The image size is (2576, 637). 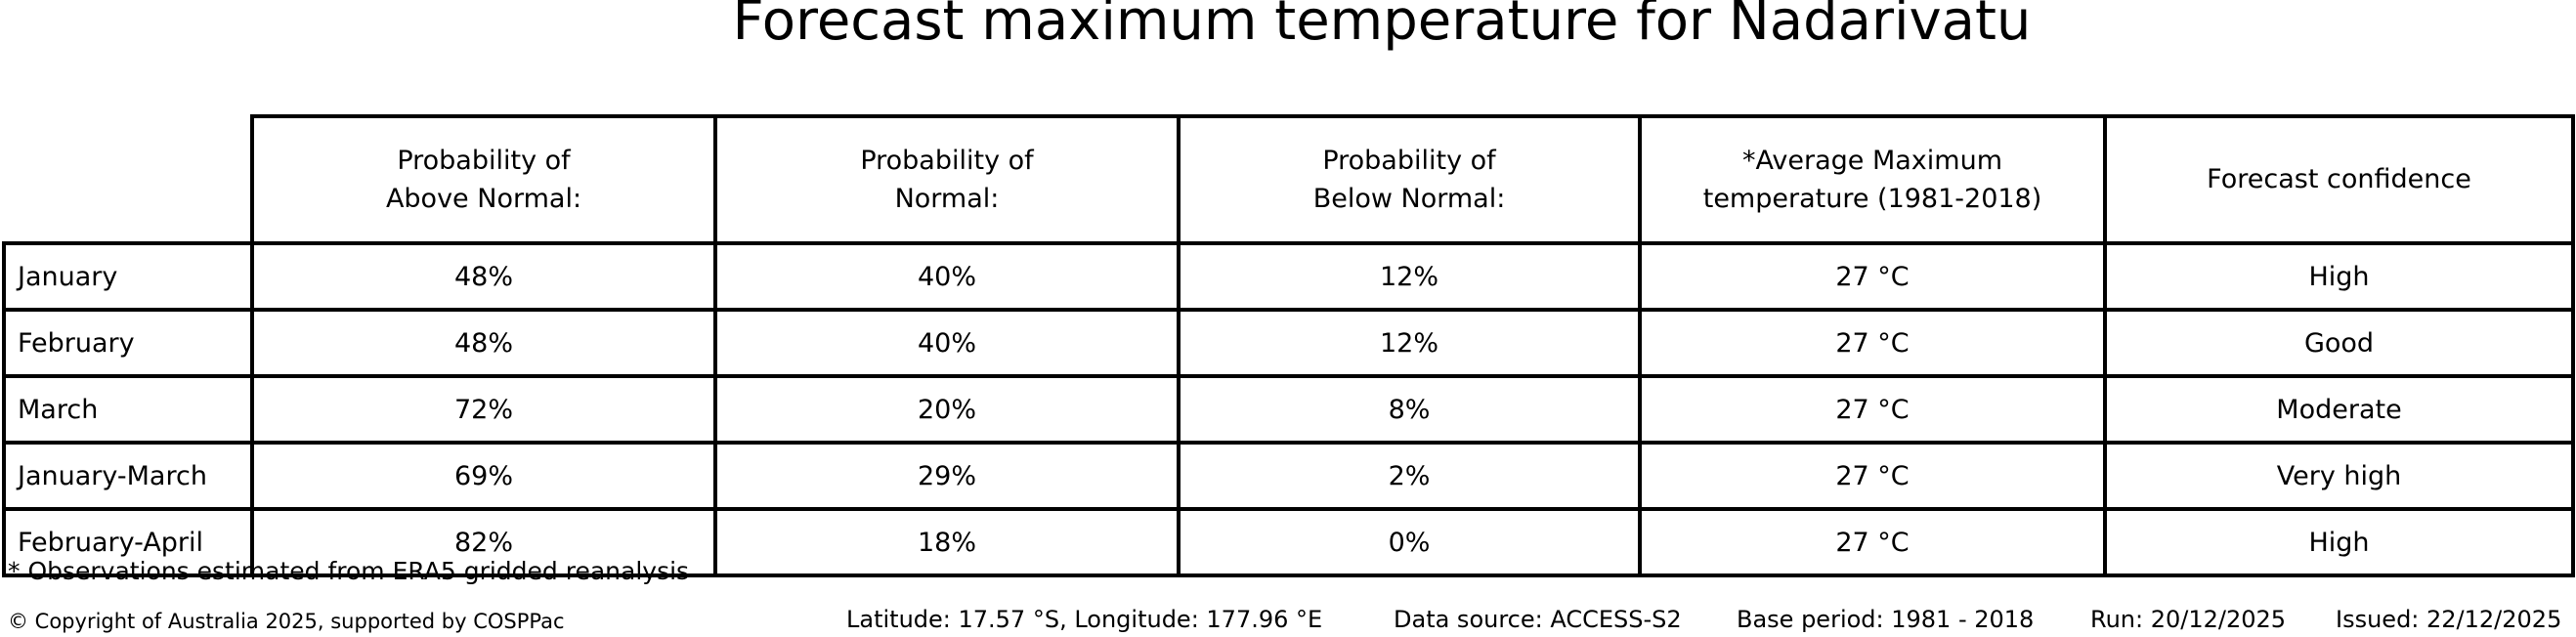 I want to click on confidence-cell: Moderate, so click(x=2339, y=410).